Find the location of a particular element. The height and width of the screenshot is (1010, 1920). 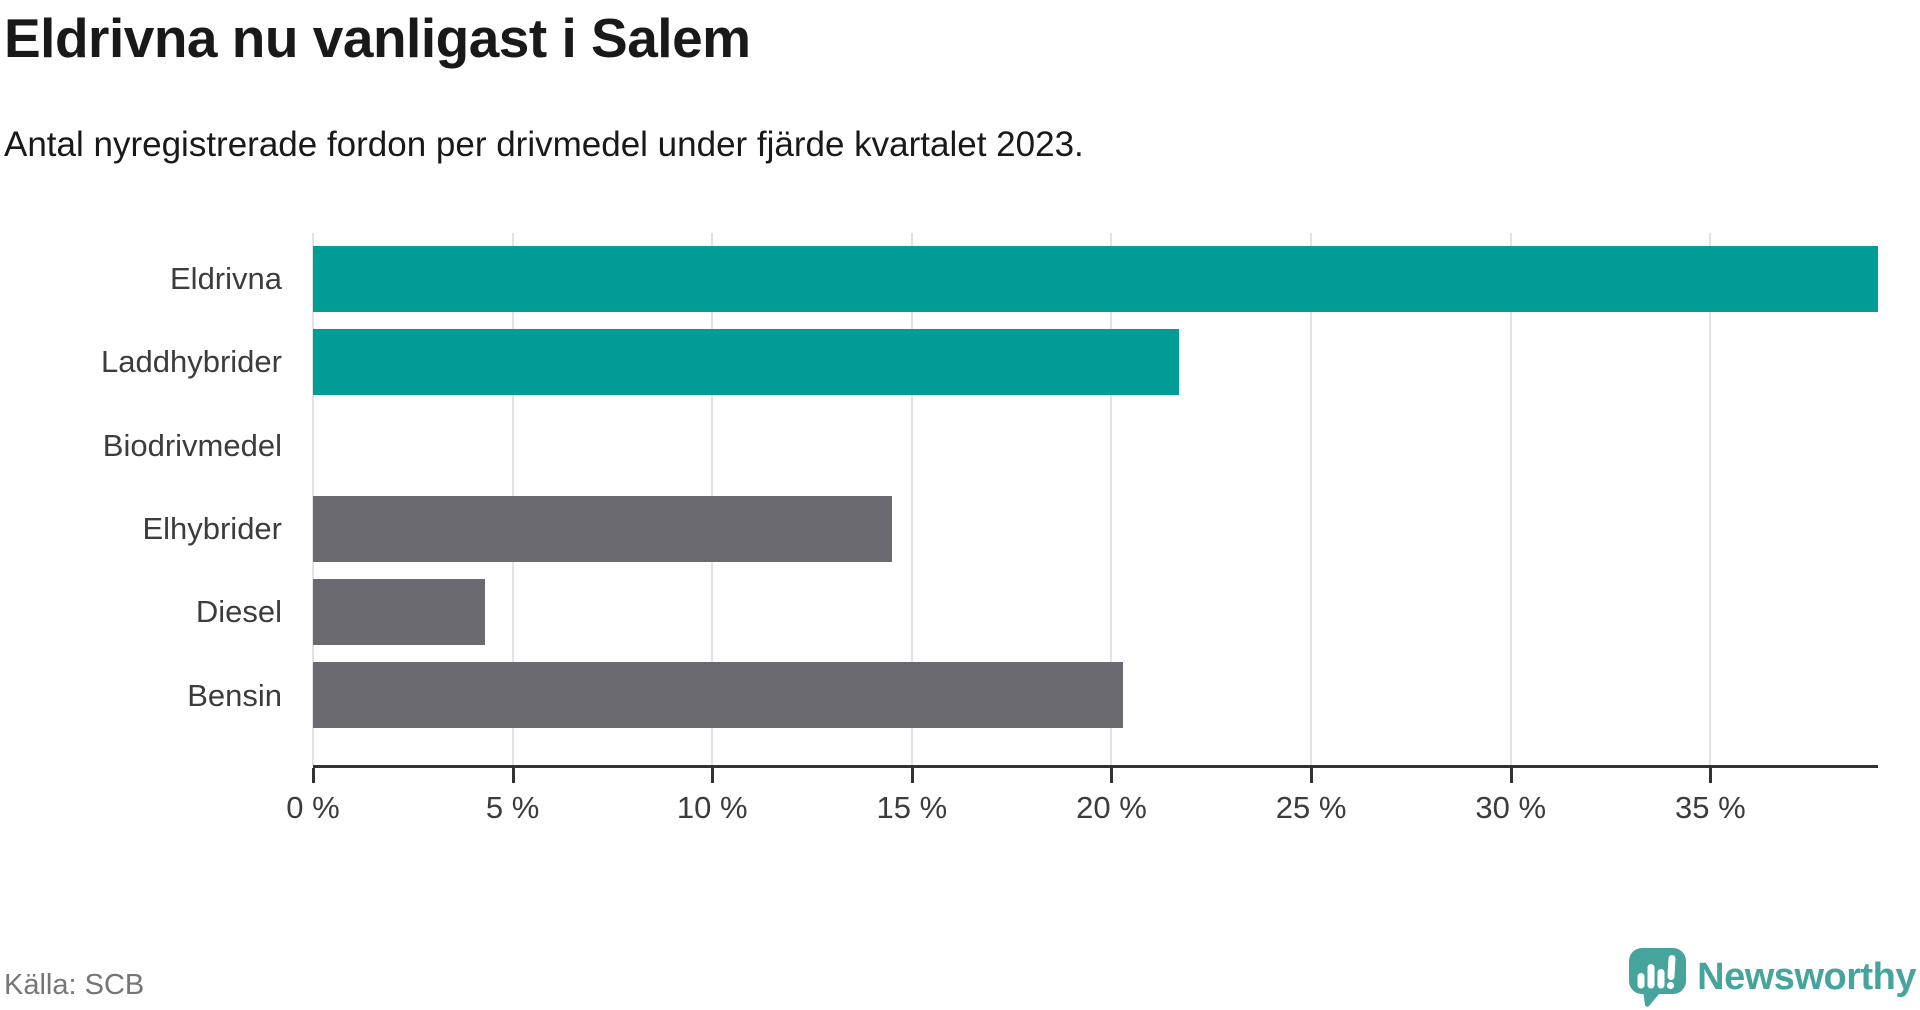

x-tick-label: 0 % is located at coordinates (313, 807).